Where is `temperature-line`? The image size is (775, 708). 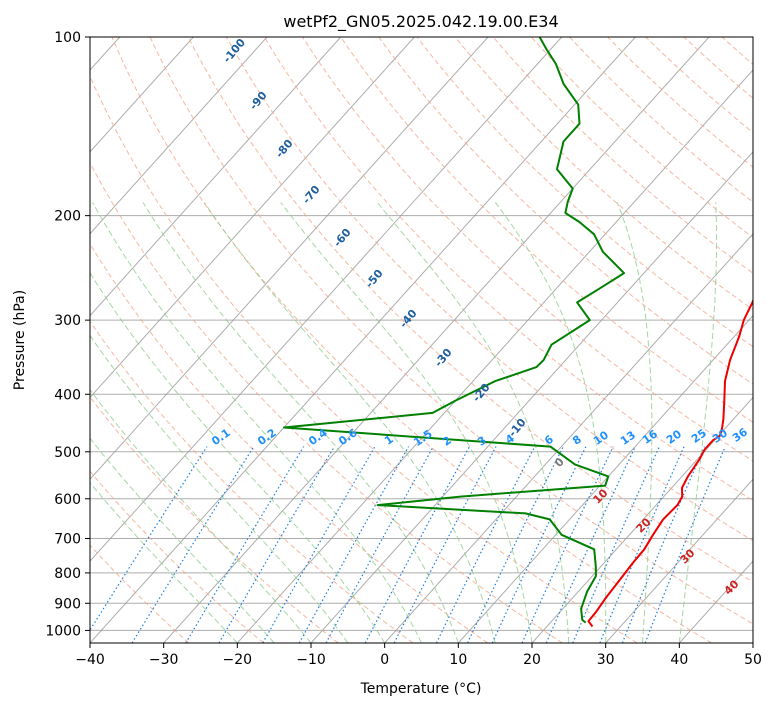 temperature-line is located at coordinates (670, 463).